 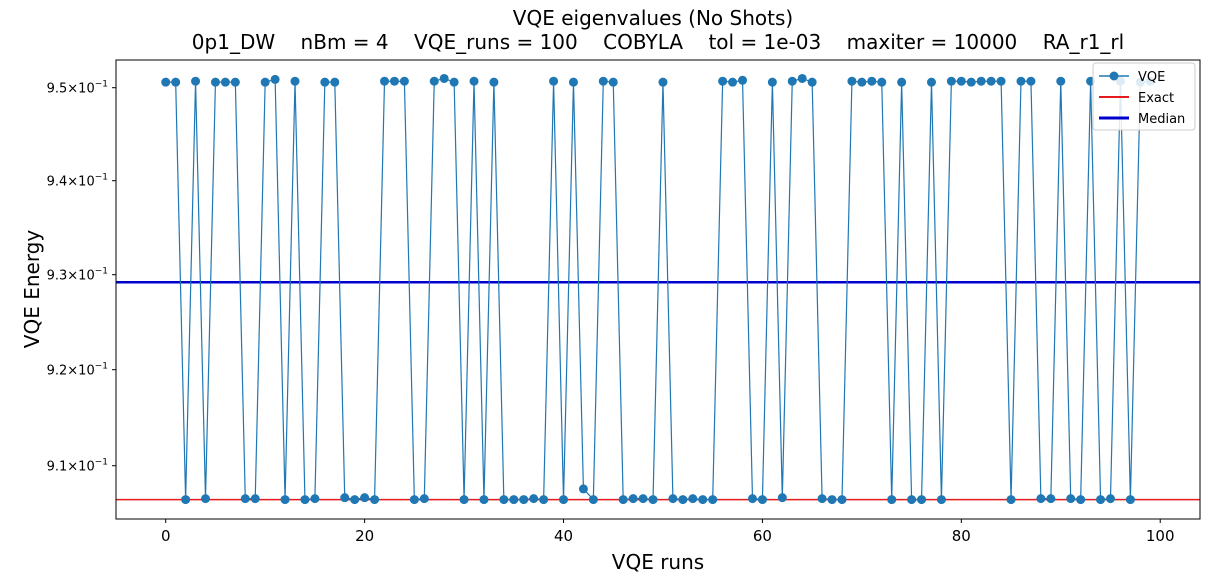 What do you see at coordinates (77, 370) in the screenshot?
I see `y-tick-label: 9.2×10⁻¹` at bounding box center [77, 370].